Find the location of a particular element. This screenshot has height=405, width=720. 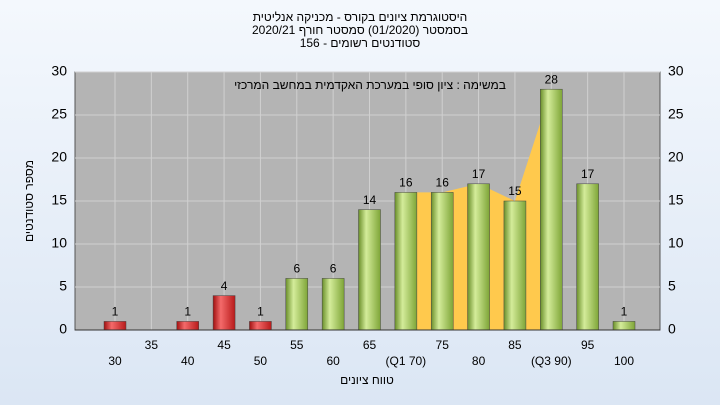

y2-tick-label: 10 is located at coordinates (676, 243).